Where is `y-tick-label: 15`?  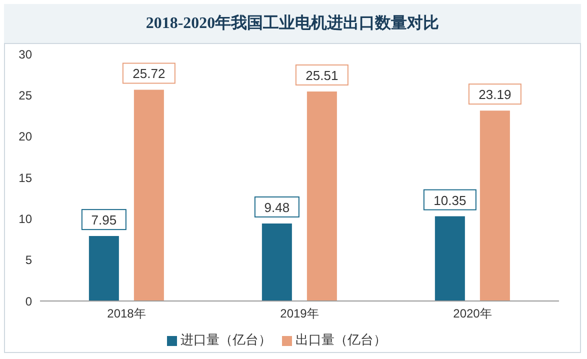 y-tick-label: 15 is located at coordinates (25, 177).